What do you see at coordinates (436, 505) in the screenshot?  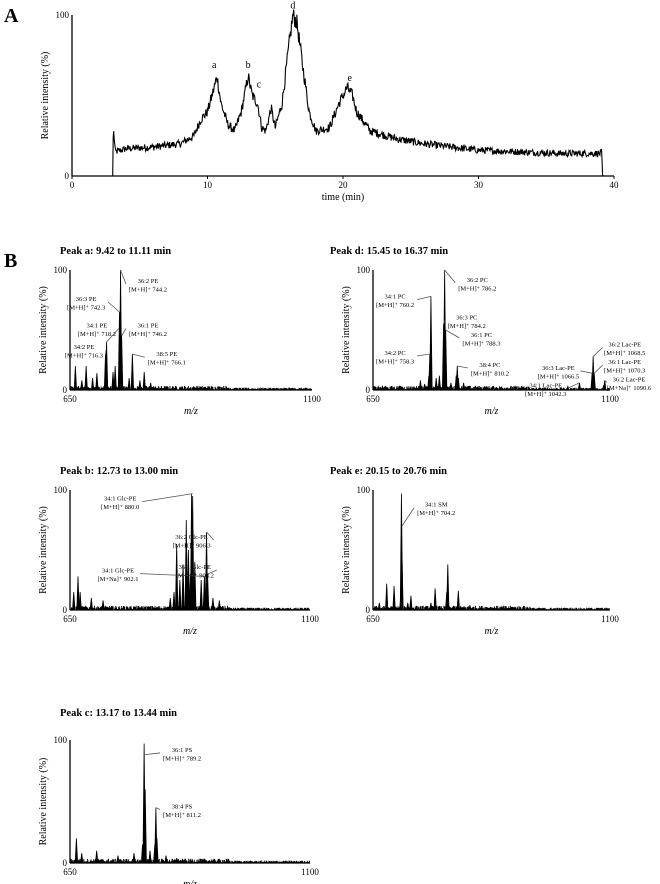 I see `annotation-text: 34:1 SM` at bounding box center [436, 505].